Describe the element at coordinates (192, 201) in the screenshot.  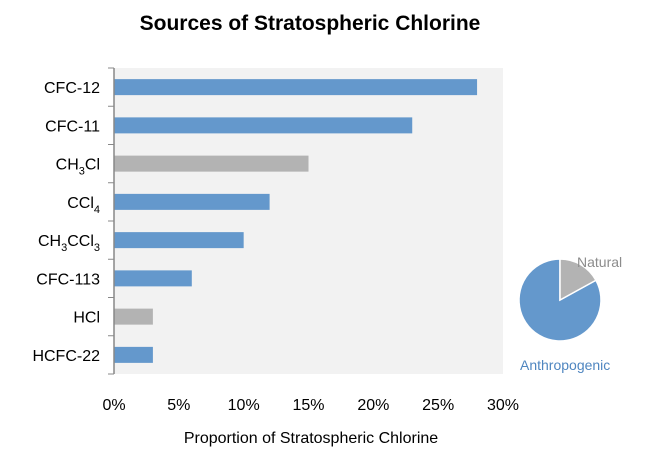
I see `bar-ccl4` at that location.